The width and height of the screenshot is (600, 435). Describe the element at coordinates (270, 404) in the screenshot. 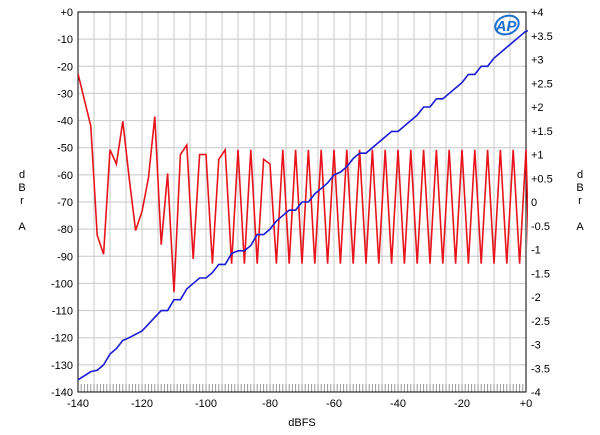

I see `x-tick-label: -80` at that location.